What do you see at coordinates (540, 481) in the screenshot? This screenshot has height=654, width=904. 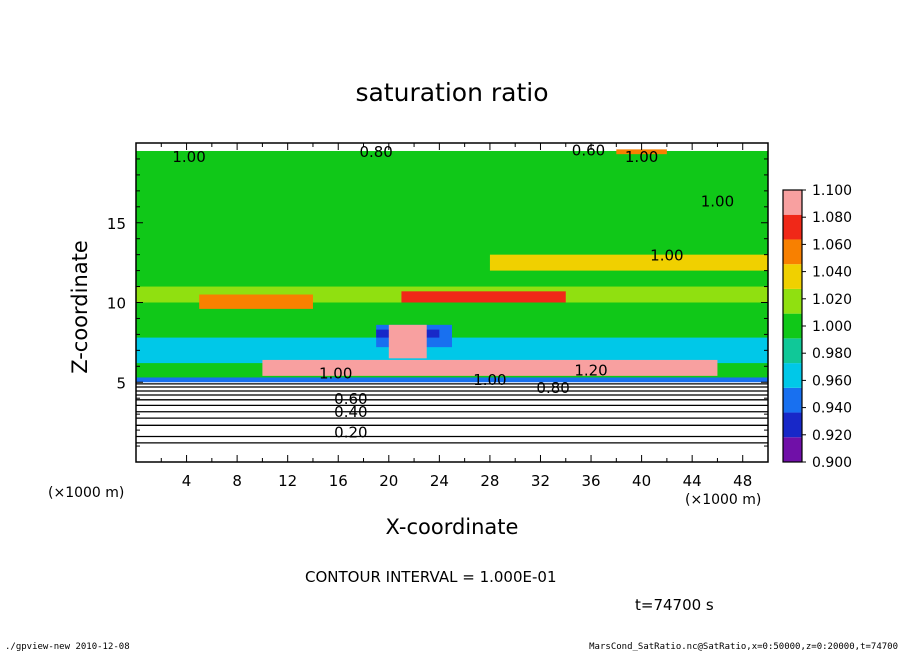 I see `x-tick-label: 32` at bounding box center [540, 481].